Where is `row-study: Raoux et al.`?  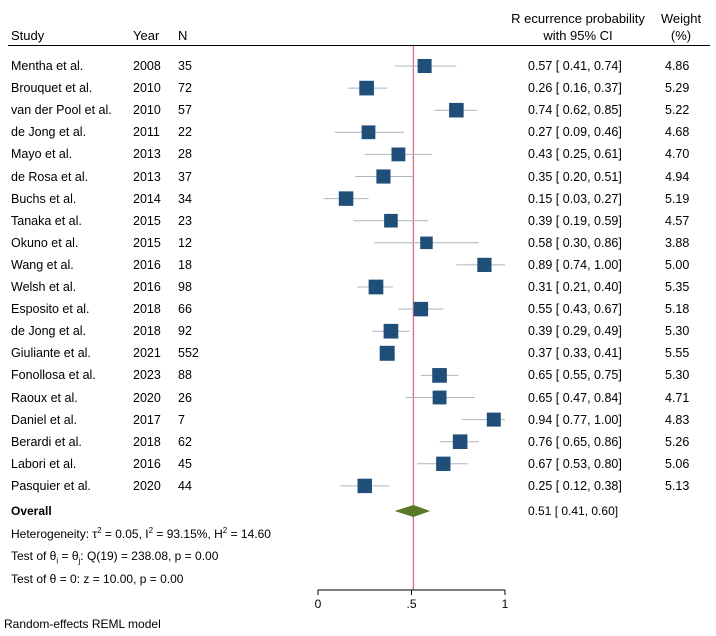
row-study: Raoux et al. is located at coordinates (44, 397).